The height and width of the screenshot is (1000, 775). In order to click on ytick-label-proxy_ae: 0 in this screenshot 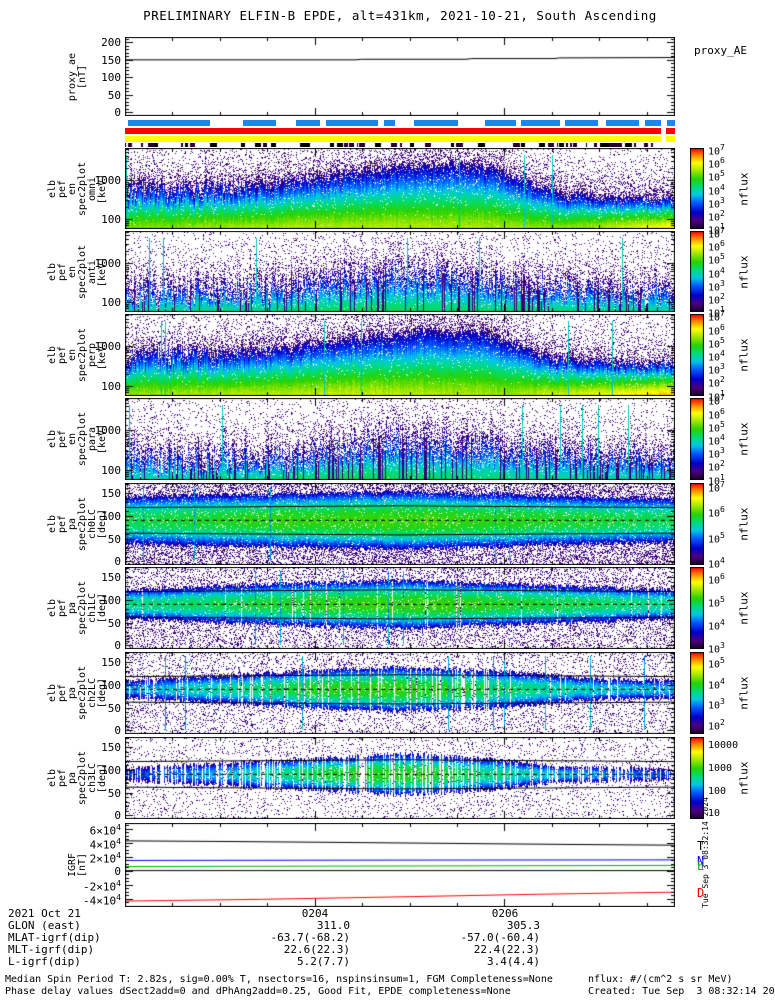, I will do `click(117, 113)`.